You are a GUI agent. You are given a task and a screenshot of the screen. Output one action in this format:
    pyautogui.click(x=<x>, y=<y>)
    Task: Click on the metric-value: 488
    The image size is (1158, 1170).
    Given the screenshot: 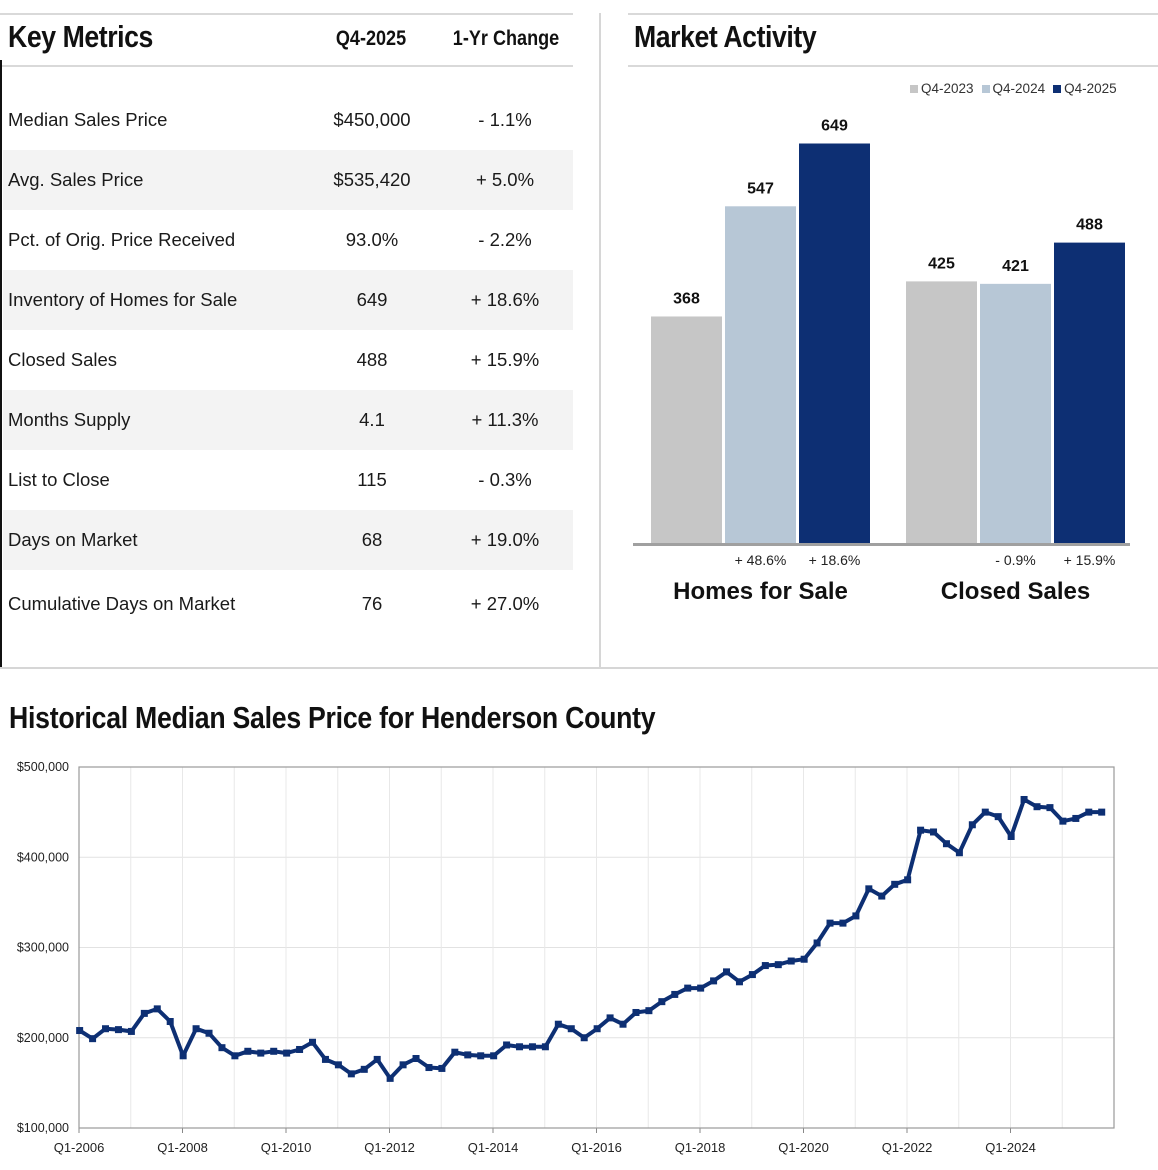 What is the action you would take?
    pyautogui.click(x=372, y=359)
    